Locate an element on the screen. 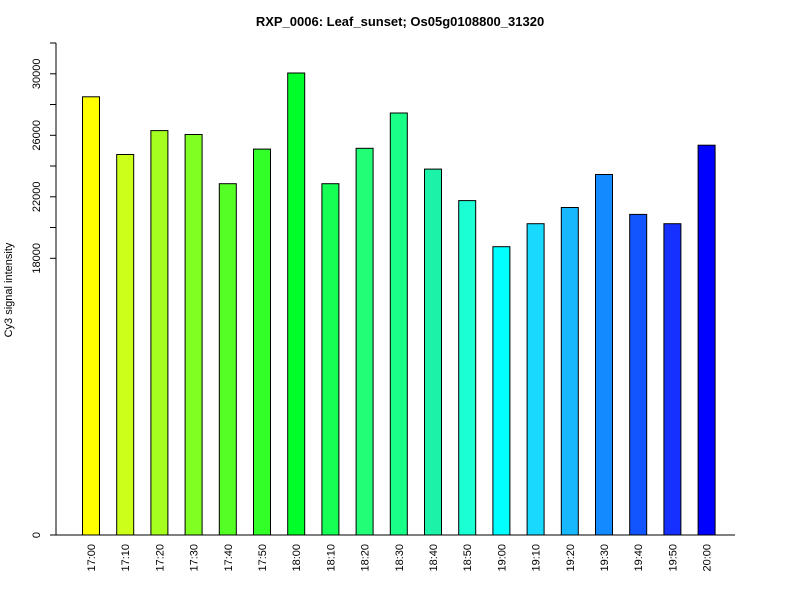 This screenshot has height=605, width=800. bar-1930 is located at coordinates (604, 355).